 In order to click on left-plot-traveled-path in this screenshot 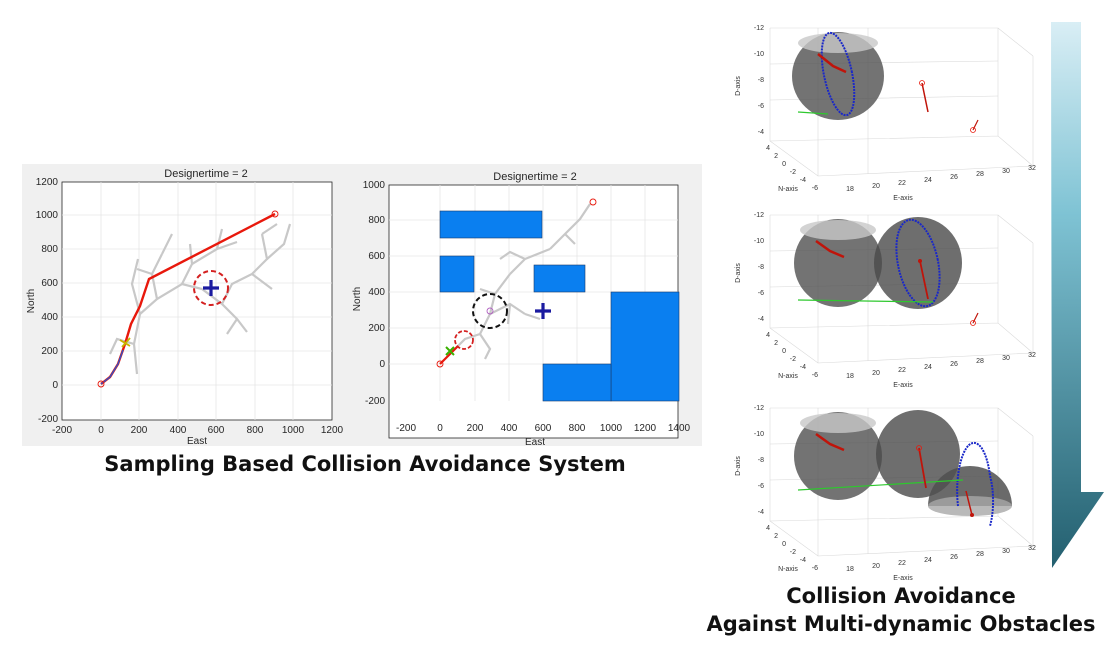, I will do `click(112, 367)`.